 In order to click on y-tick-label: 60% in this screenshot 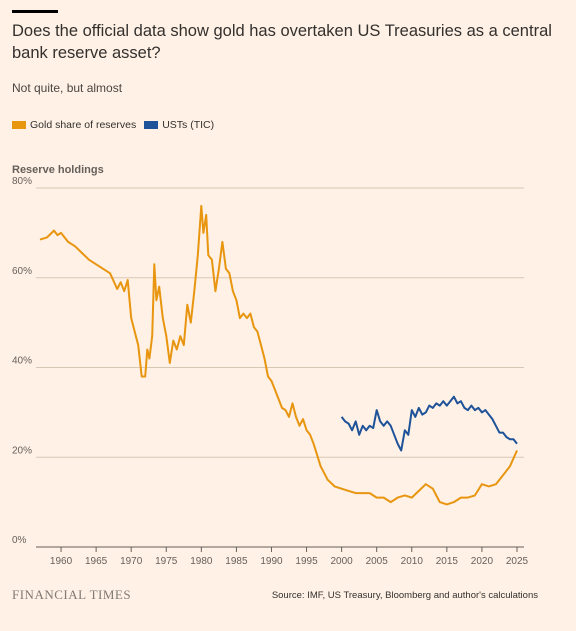, I will do `click(22, 271)`.